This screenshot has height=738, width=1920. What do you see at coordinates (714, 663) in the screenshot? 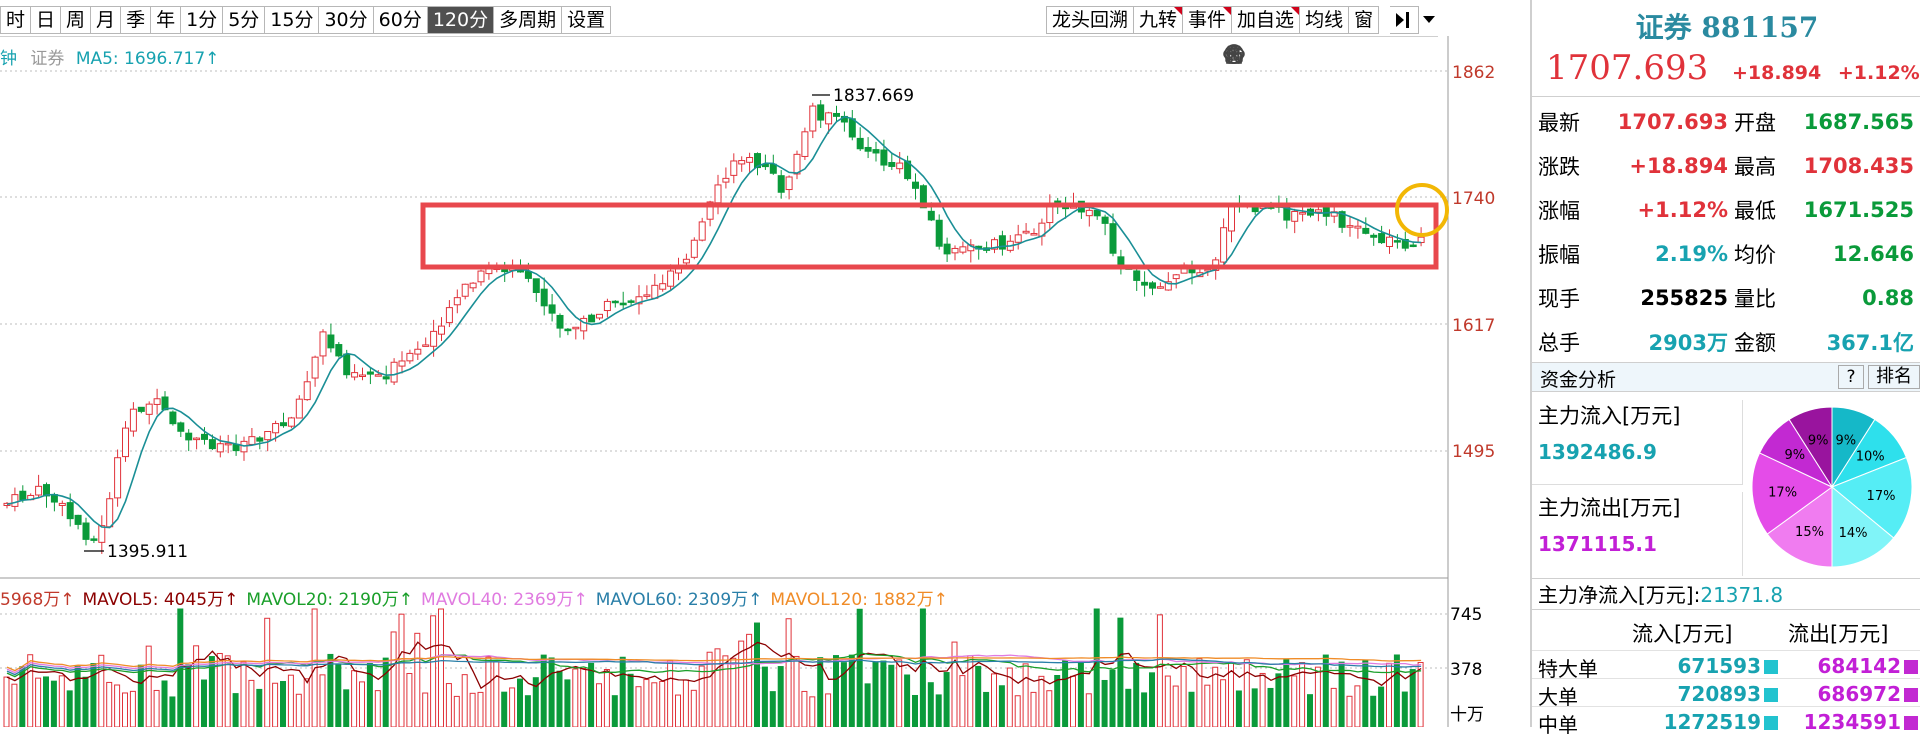
I see `mavol120-line` at bounding box center [714, 663].